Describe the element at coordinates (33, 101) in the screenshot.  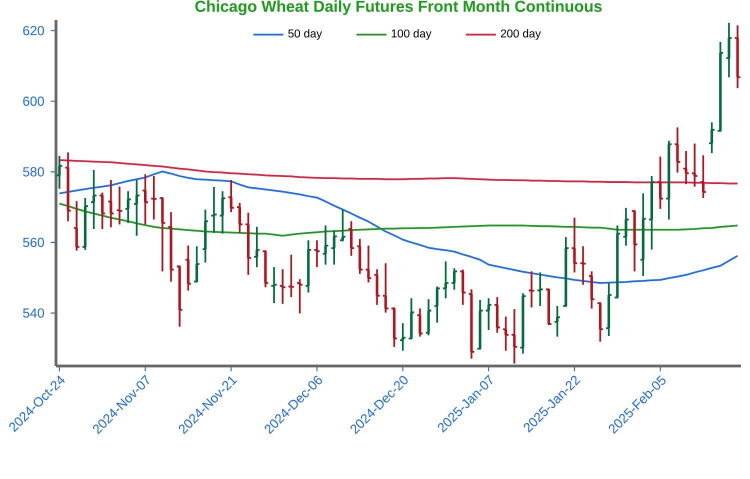
I see `y-tick-label: 600` at that location.